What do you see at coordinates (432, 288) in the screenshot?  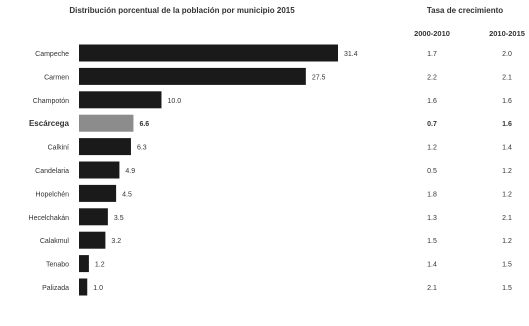 I see `growth-cell-2000-2010: 2.1` at bounding box center [432, 288].